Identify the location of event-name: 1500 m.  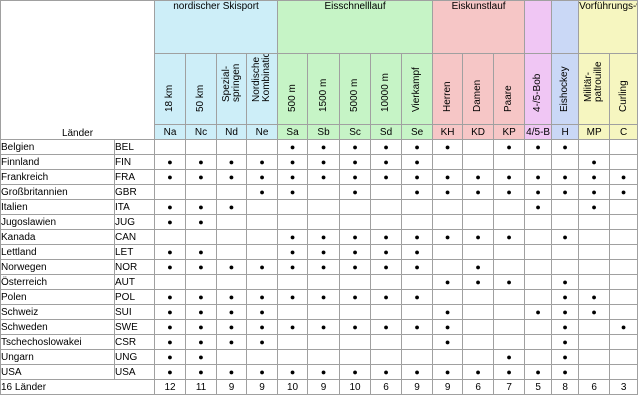
(323, 95).